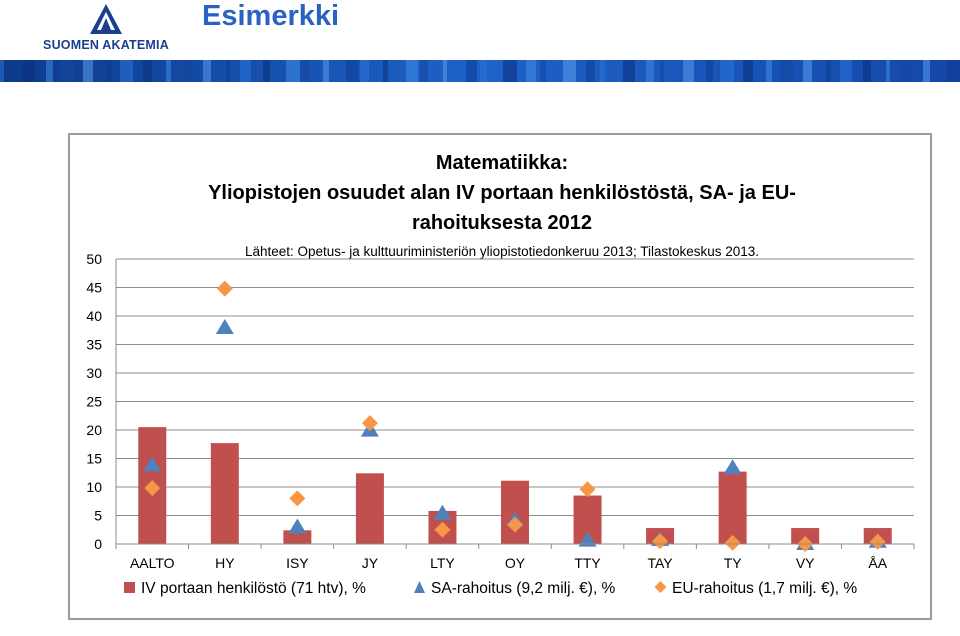 This screenshot has height=636, width=960. I want to click on y-tick-label: 10, so click(94, 487).